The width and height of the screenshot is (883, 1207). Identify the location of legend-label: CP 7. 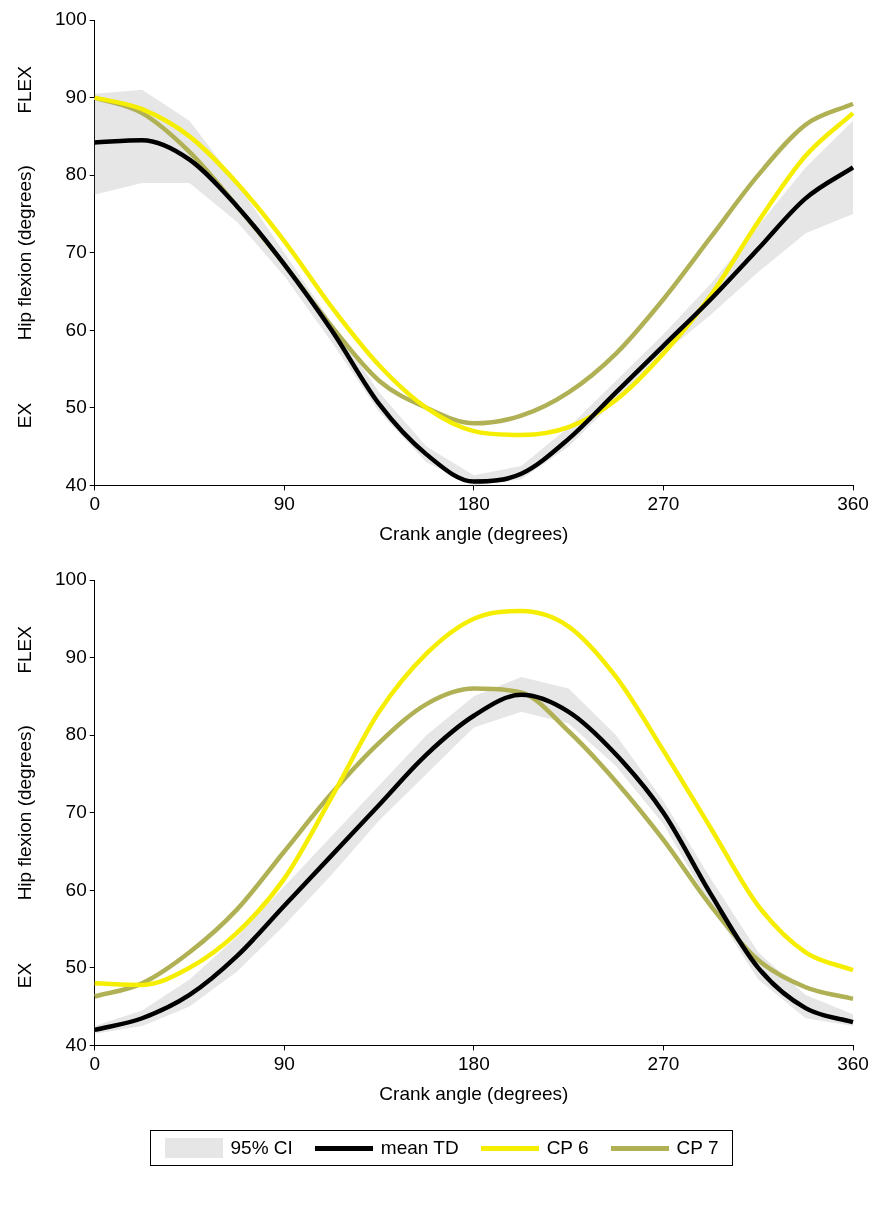
(697, 1148).